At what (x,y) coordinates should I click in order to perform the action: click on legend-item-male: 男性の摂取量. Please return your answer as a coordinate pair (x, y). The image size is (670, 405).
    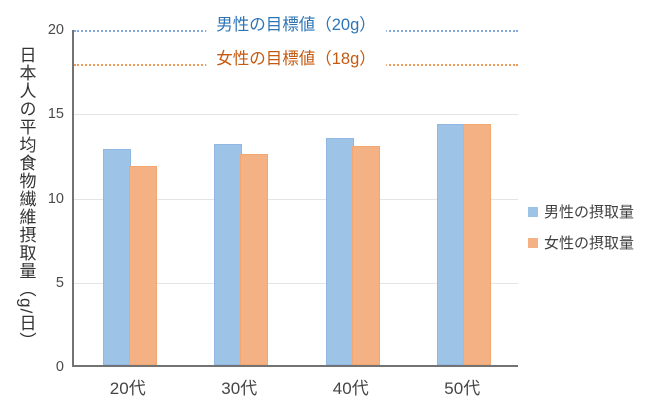
    Looking at the image, I should click on (581, 211).